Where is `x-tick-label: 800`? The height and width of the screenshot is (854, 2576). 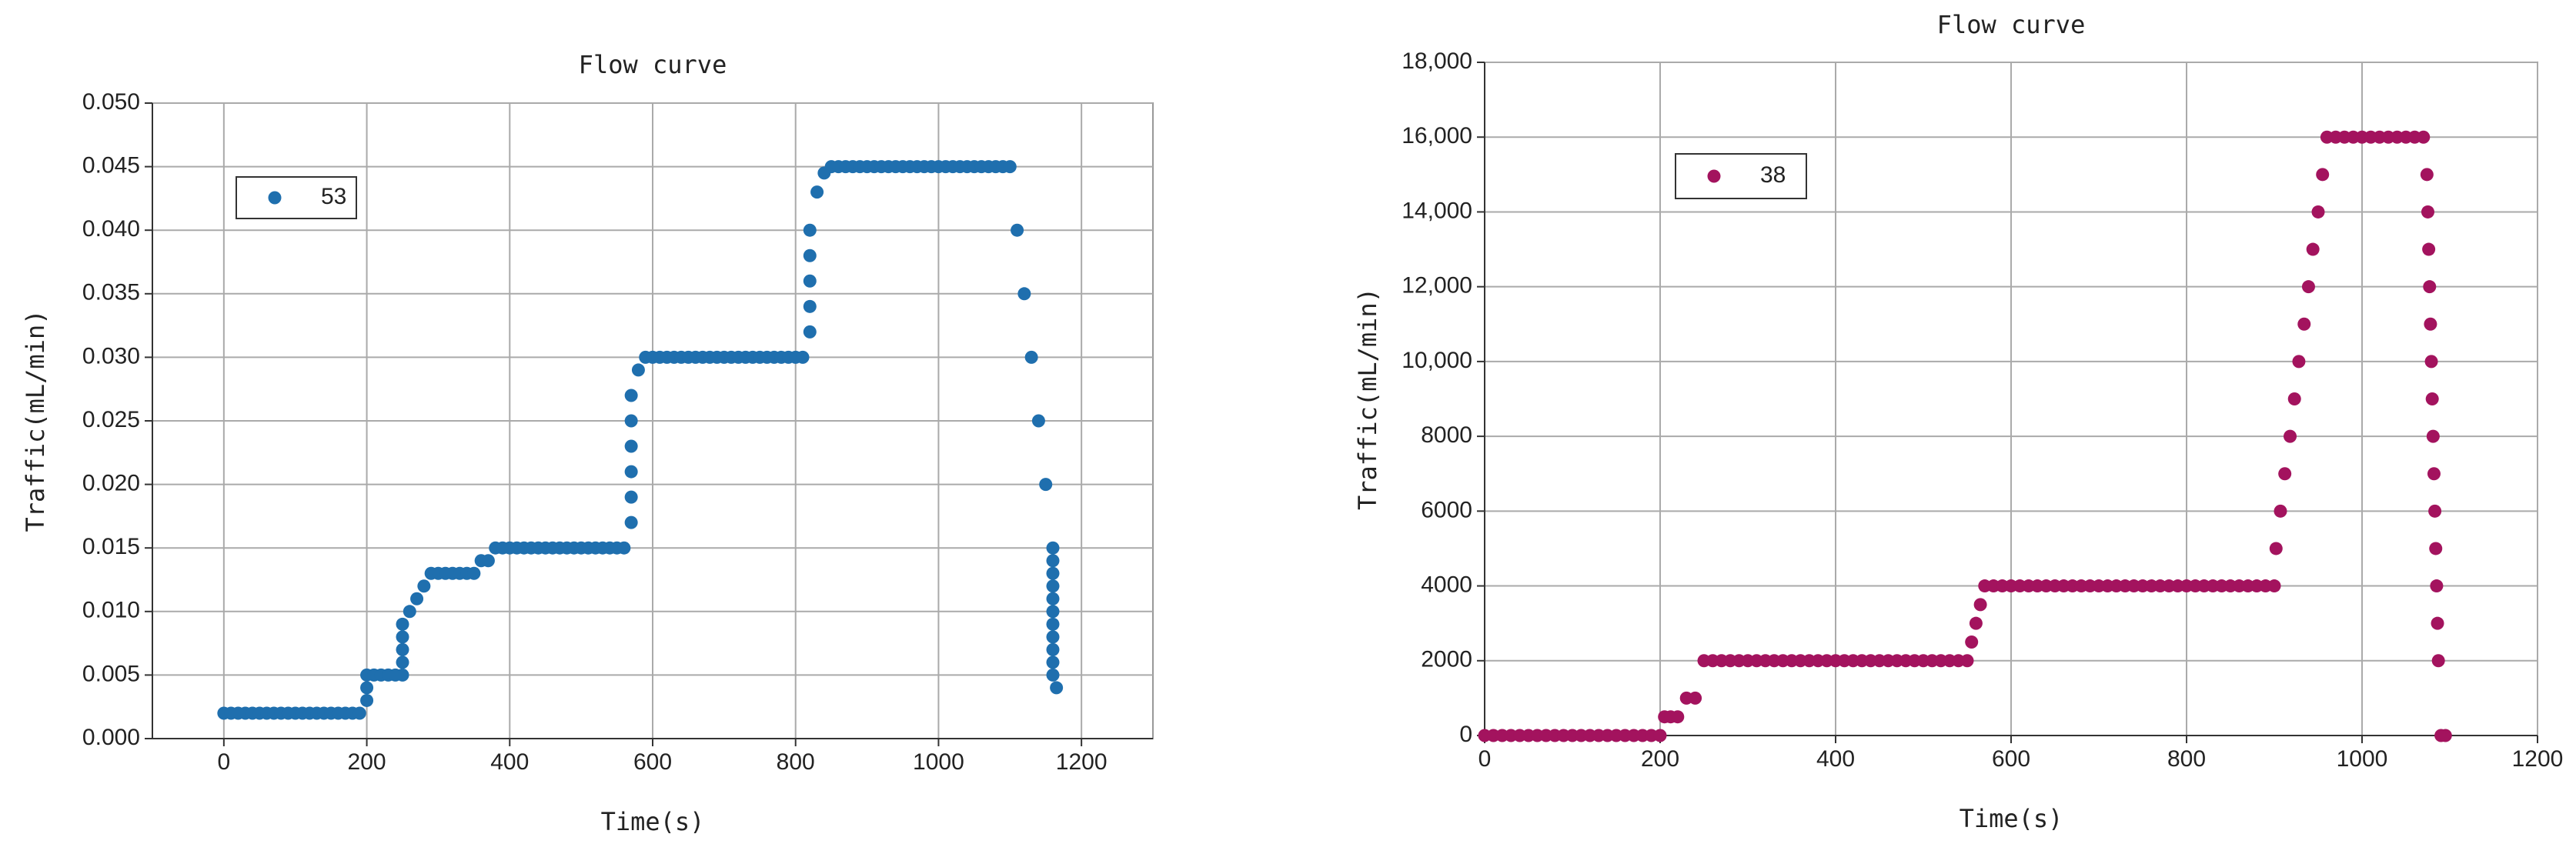
x-tick-label: 800 is located at coordinates (2186, 759).